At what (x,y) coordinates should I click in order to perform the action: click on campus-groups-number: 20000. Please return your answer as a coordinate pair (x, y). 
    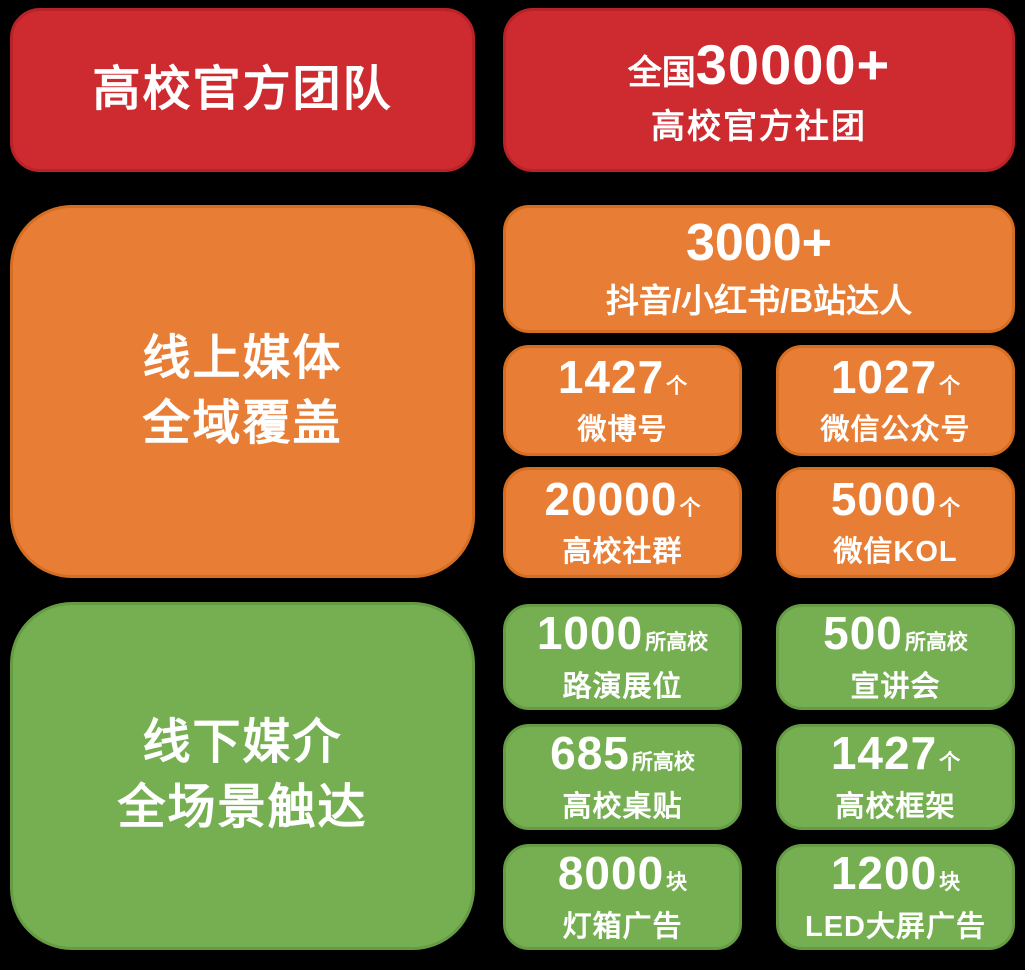
    Looking at the image, I should click on (611, 498).